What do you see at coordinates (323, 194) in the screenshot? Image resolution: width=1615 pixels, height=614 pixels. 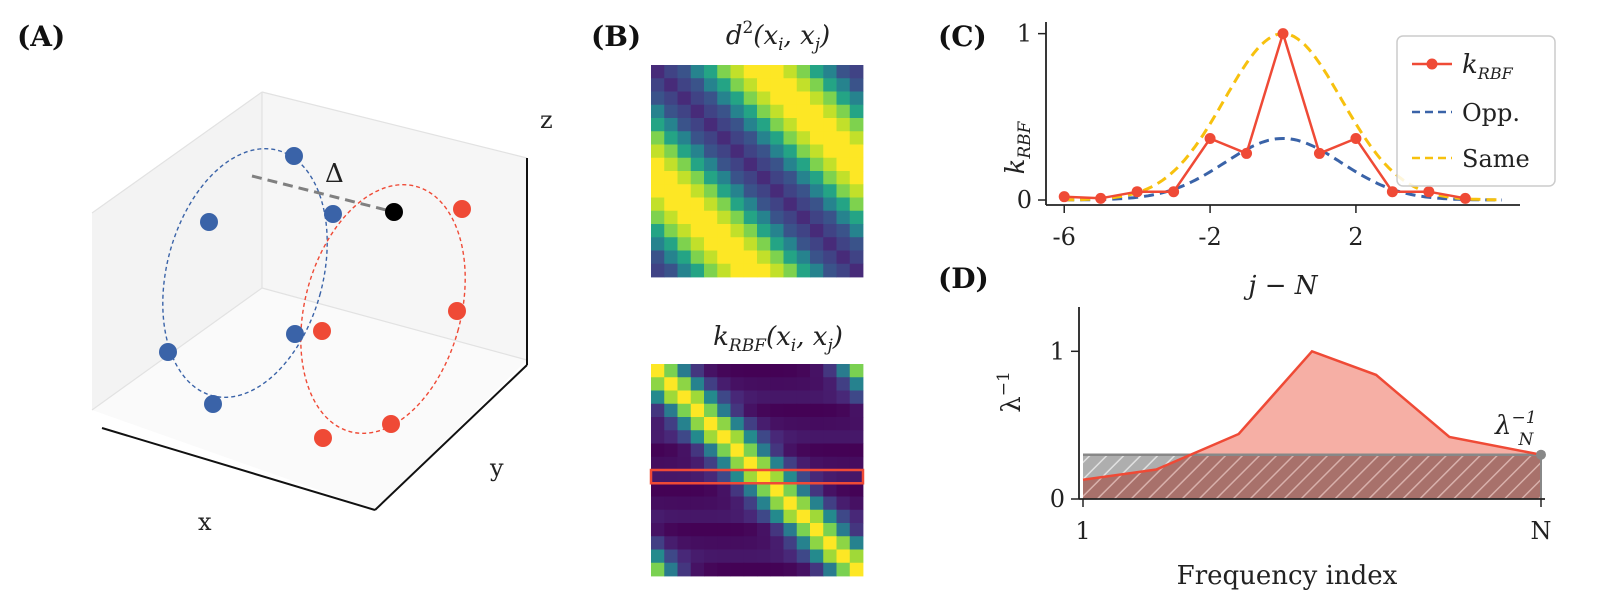 I see `delta-line` at bounding box center [323, 194].